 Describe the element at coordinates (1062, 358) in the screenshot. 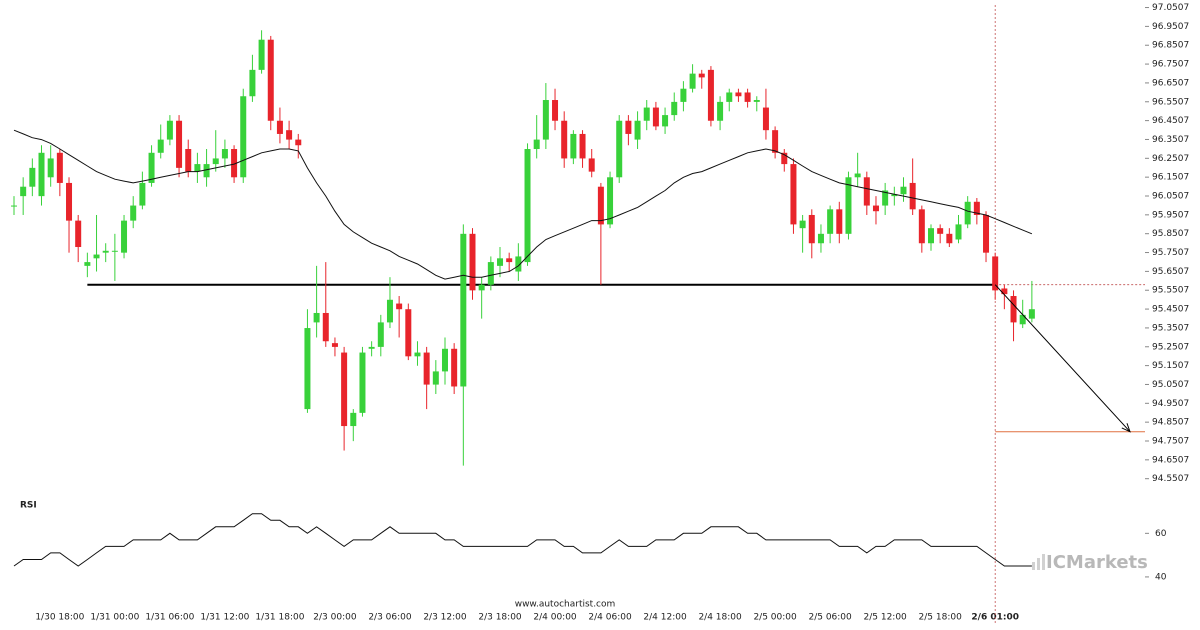

I see `forecast-arrow` at that location.